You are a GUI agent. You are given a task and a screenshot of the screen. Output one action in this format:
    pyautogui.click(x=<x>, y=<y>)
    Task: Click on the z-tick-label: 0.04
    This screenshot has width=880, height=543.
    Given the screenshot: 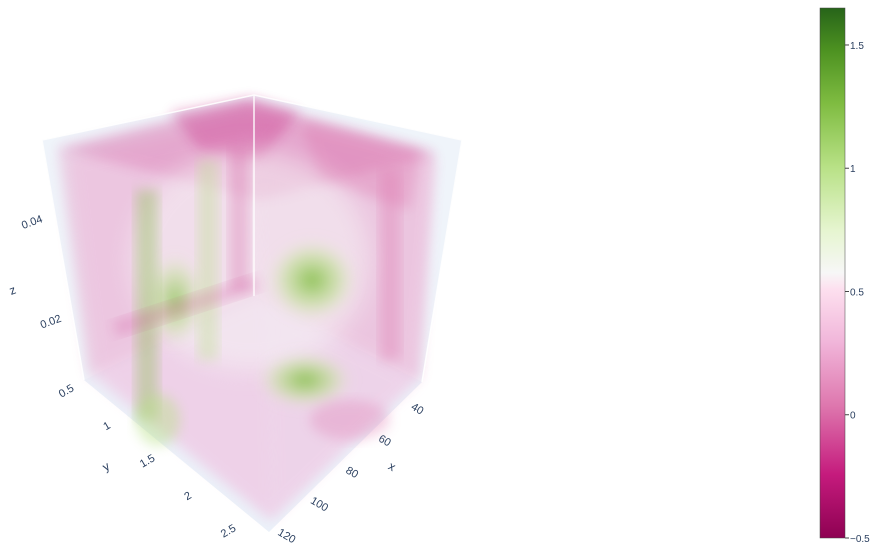 What is the action you would take?
    pyautogui.click(x=32, y=222)
    